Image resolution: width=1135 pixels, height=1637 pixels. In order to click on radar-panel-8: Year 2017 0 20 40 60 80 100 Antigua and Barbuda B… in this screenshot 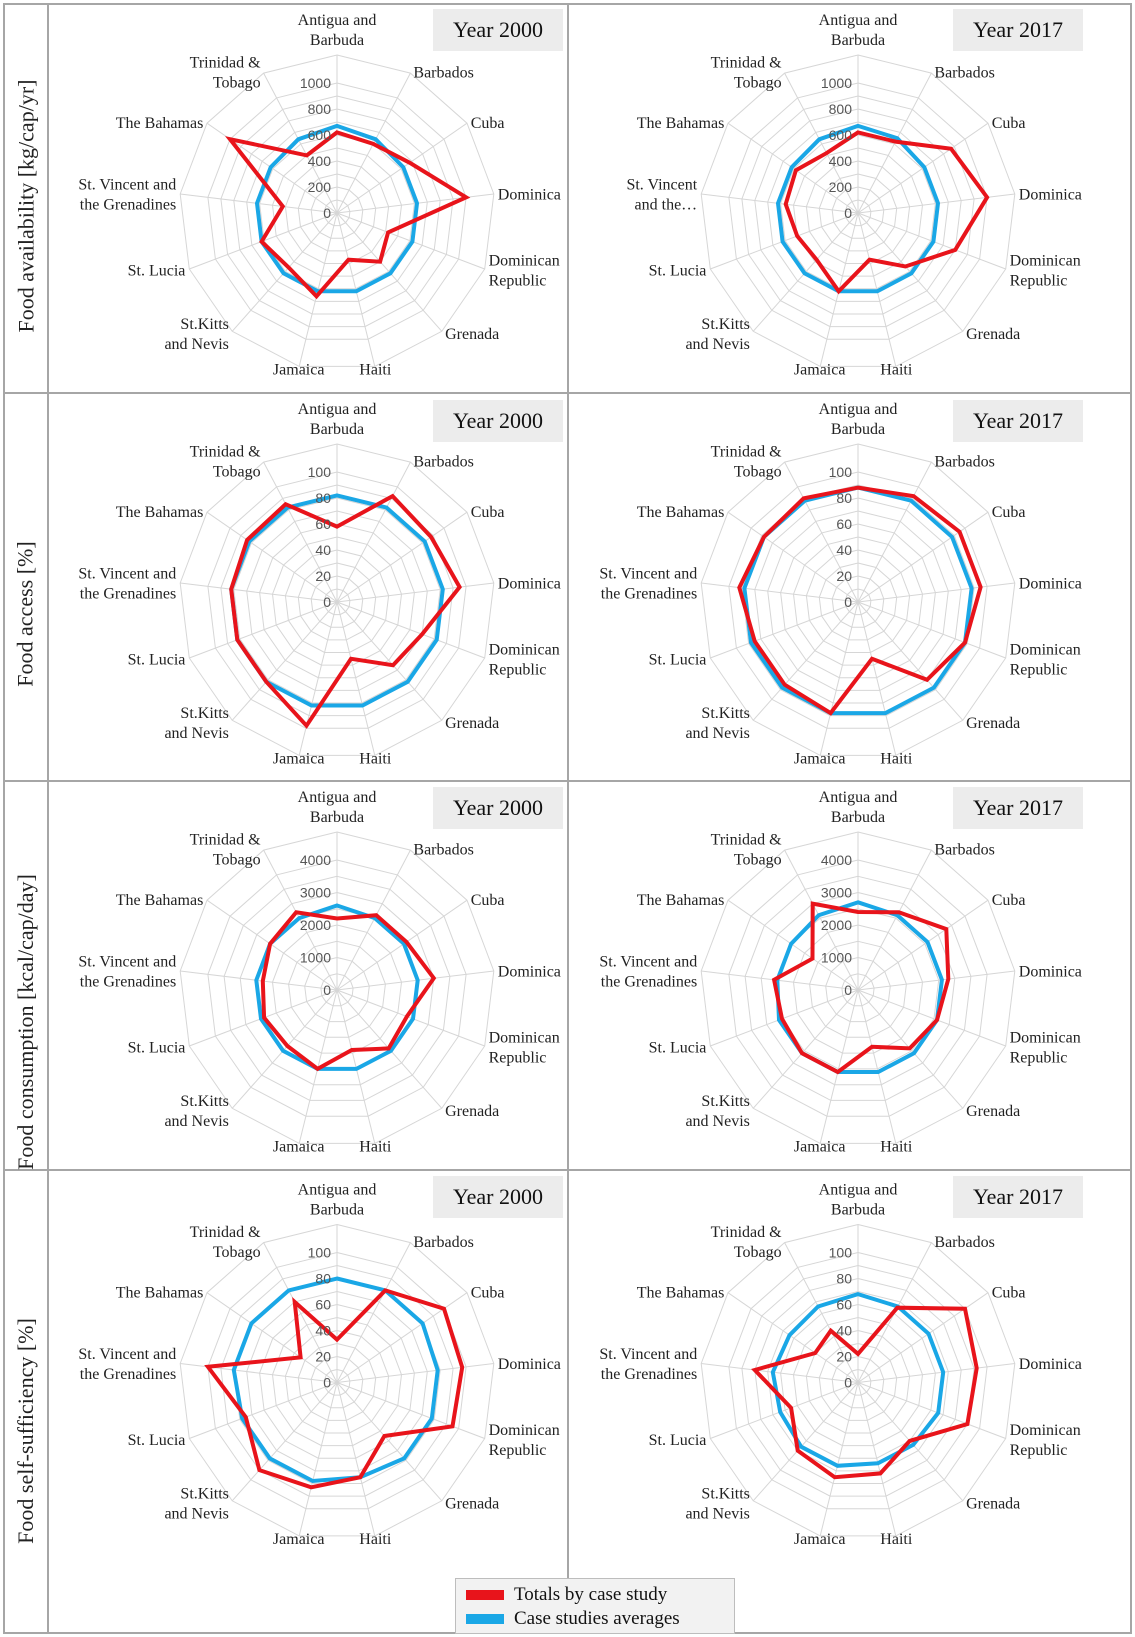, I will do `click(841, 1362)`.